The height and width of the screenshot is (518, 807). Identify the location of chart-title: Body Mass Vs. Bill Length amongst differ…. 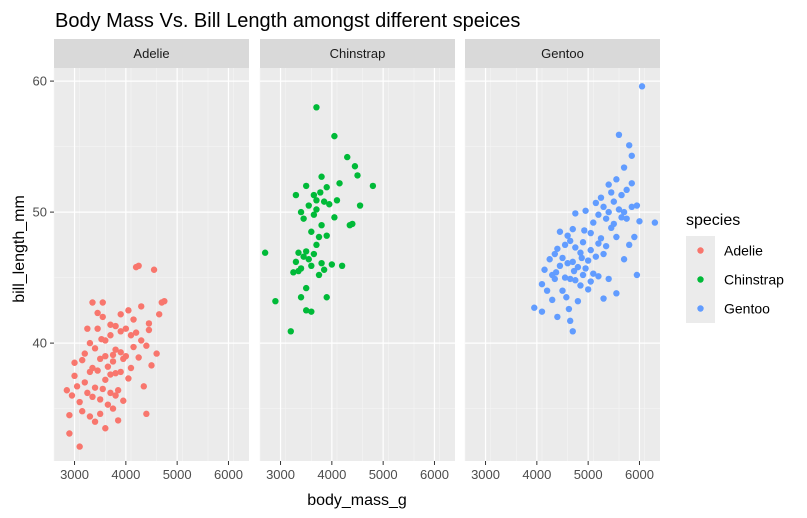
(287, 21).